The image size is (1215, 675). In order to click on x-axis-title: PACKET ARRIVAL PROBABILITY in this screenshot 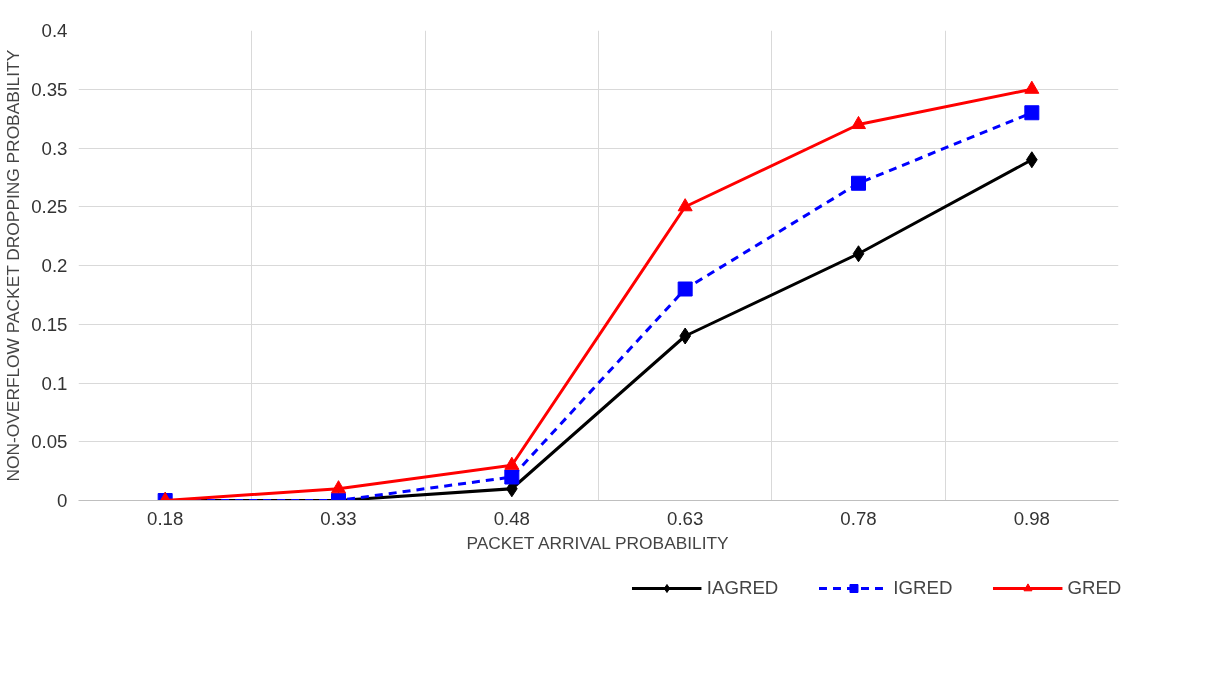, I will do `click(598, 542)`.